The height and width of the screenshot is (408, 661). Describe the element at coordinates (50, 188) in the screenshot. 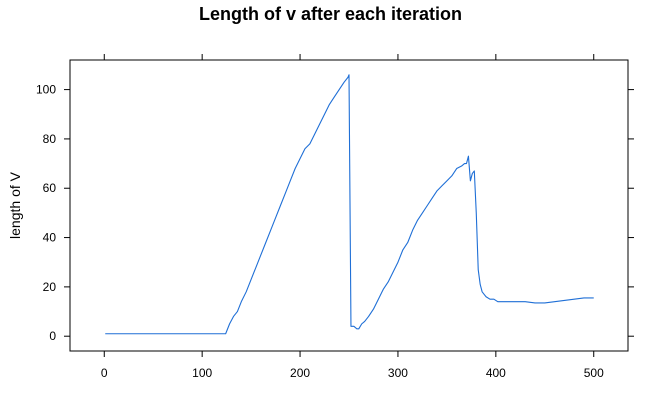

I see `y-tick-label: 60` at that location.